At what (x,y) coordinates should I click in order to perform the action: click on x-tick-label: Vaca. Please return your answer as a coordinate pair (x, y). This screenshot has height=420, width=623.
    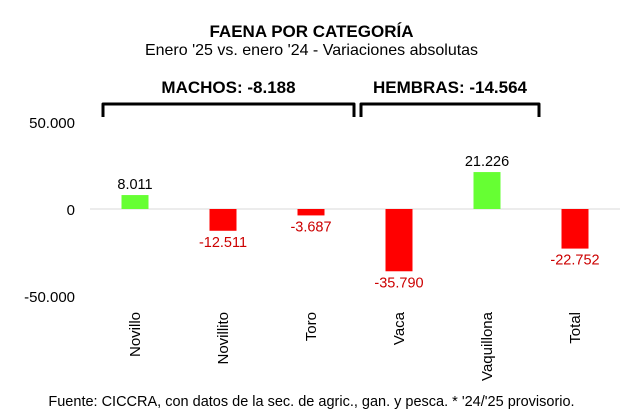
    Looking at the image, I should click on (399, 328).